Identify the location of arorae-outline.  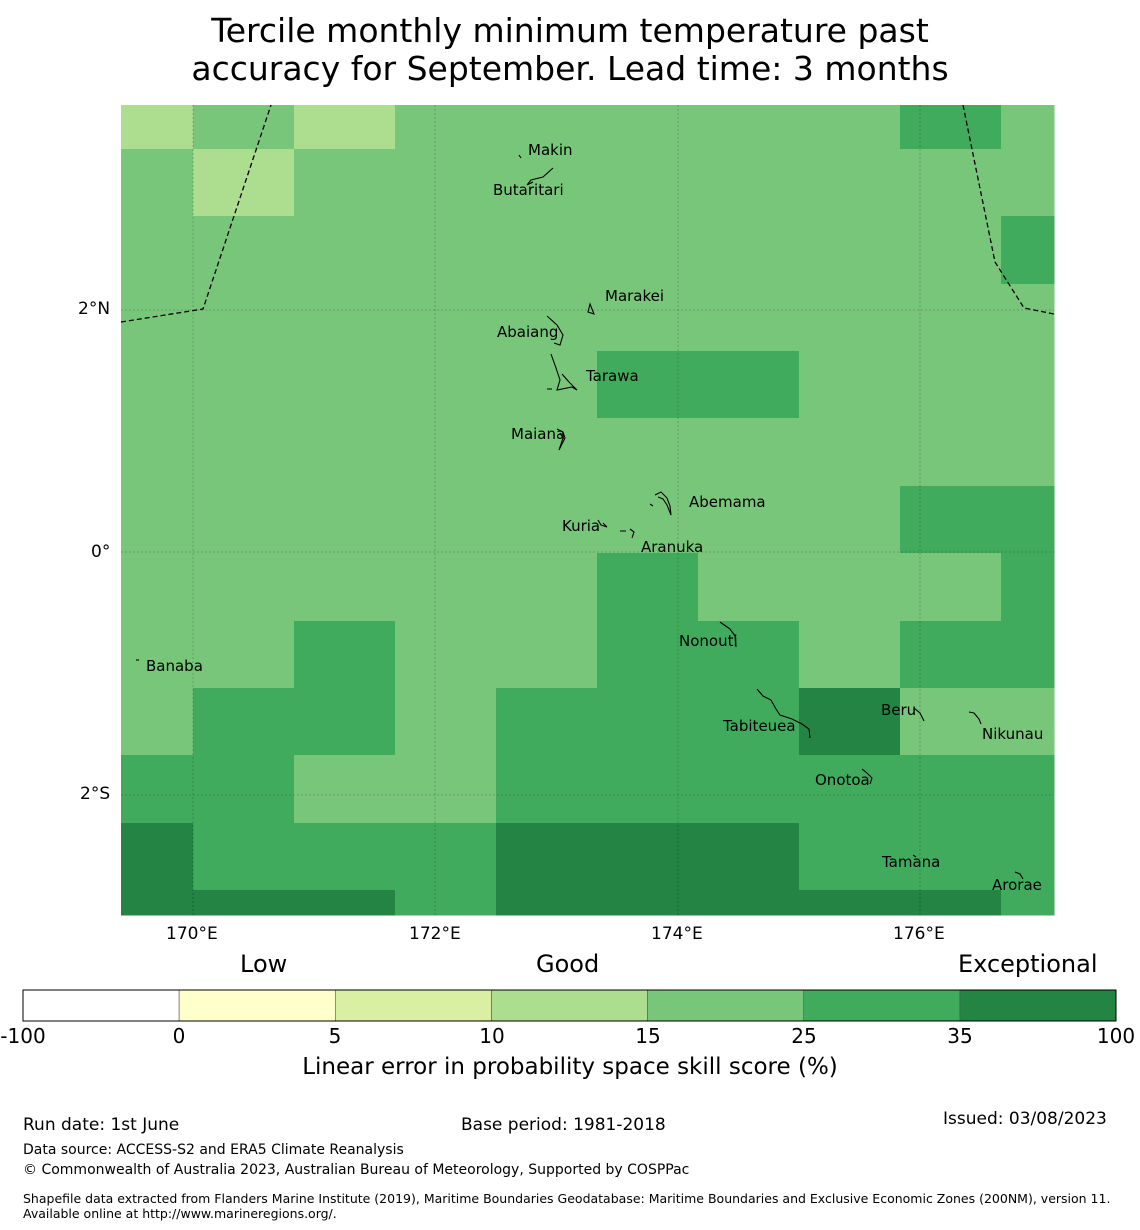
(1019, 875).